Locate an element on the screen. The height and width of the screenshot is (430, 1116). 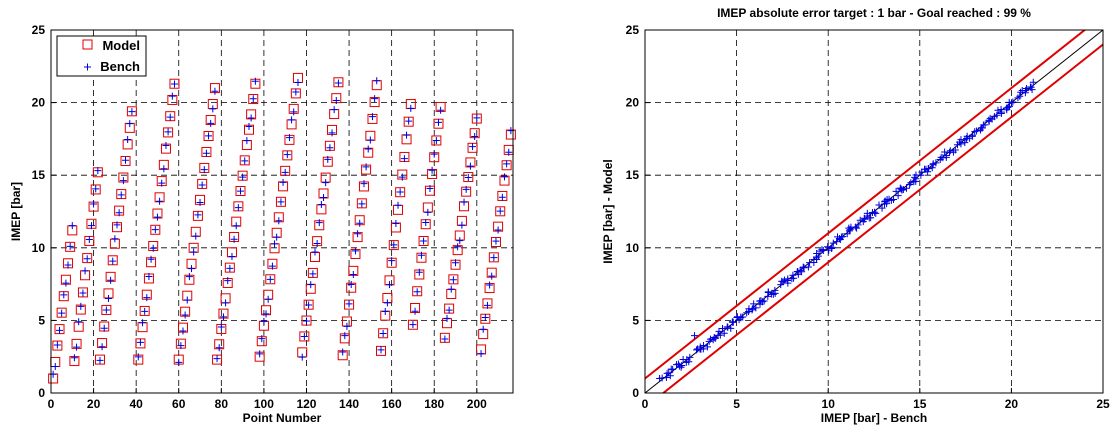
left-x-axis-label: Point Number is located at coordinates (282, 418).